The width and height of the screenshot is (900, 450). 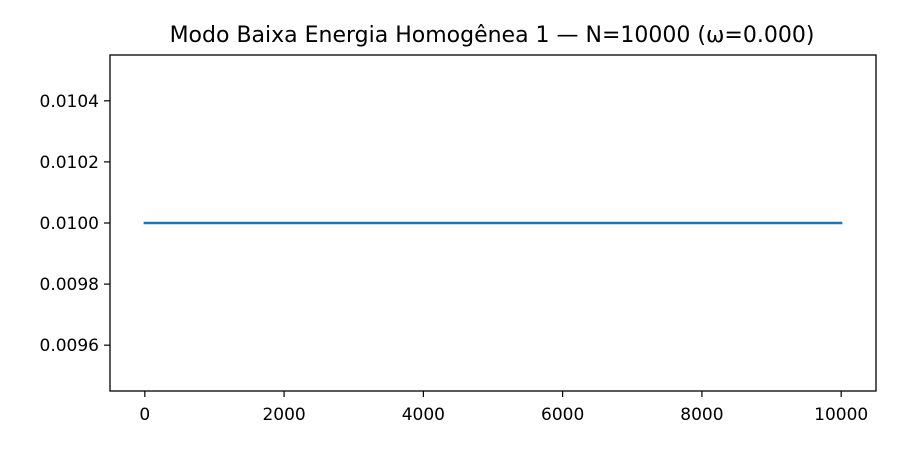 I want to click on y-tick-label: 0.0100, so click(x=69, y=224).